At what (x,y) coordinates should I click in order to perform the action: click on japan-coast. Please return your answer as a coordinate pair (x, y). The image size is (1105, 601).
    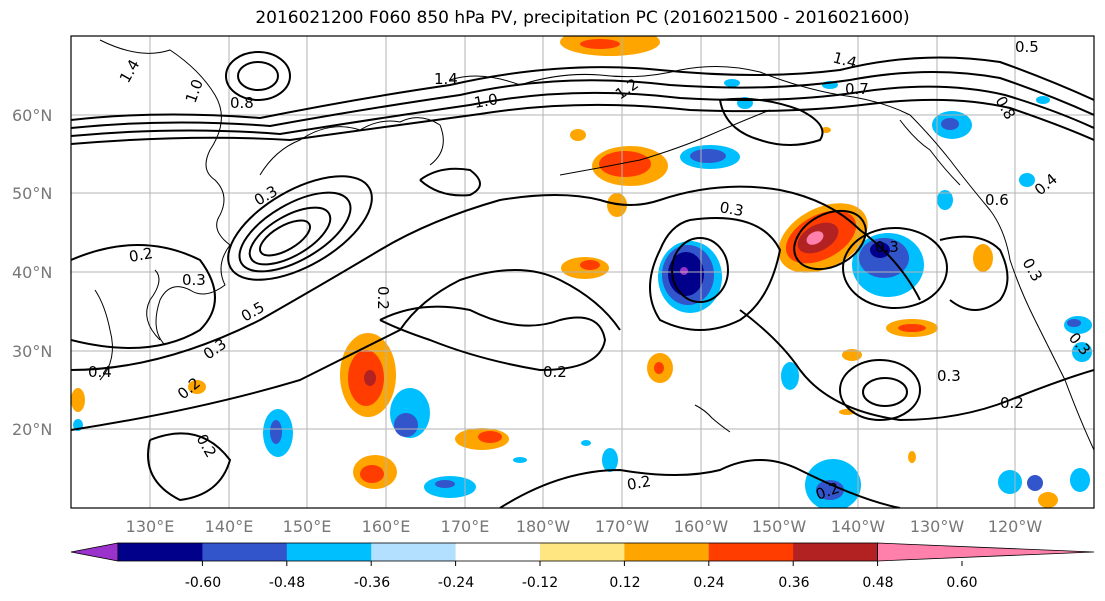
    Looking at the image, I should click on (153, 305).